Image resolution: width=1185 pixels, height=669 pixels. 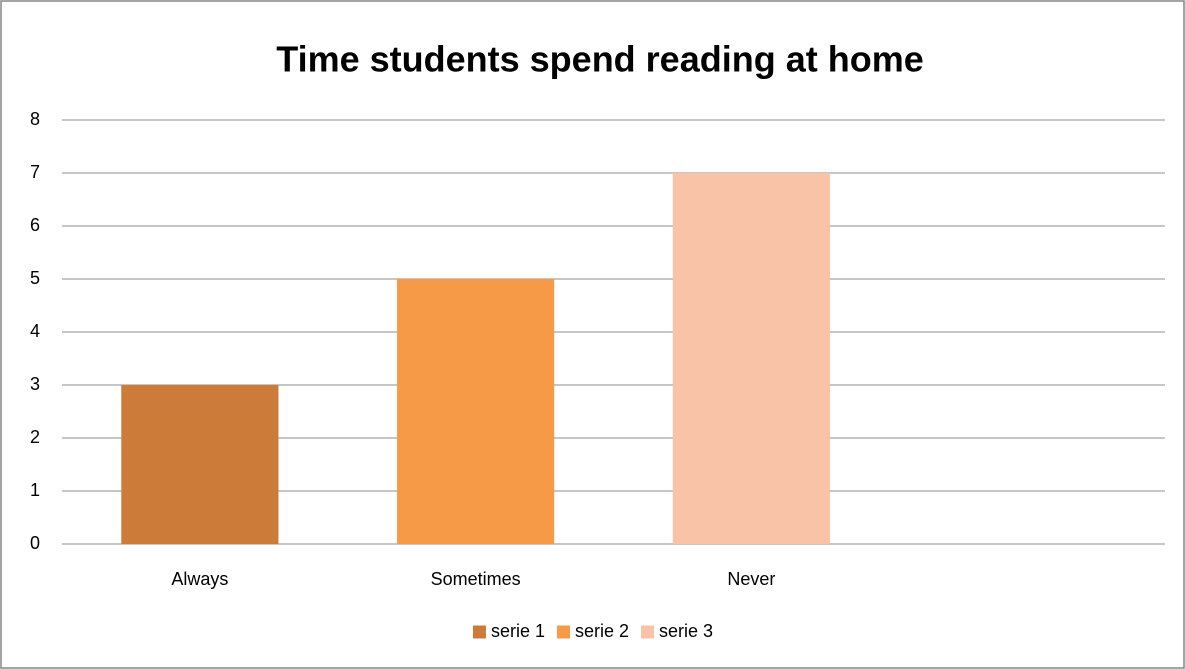 What do you see at coordinates (599, 59) in the screenshot?
I see `chart-title: Time students spend reading at home` at bounding box center [599, 59].